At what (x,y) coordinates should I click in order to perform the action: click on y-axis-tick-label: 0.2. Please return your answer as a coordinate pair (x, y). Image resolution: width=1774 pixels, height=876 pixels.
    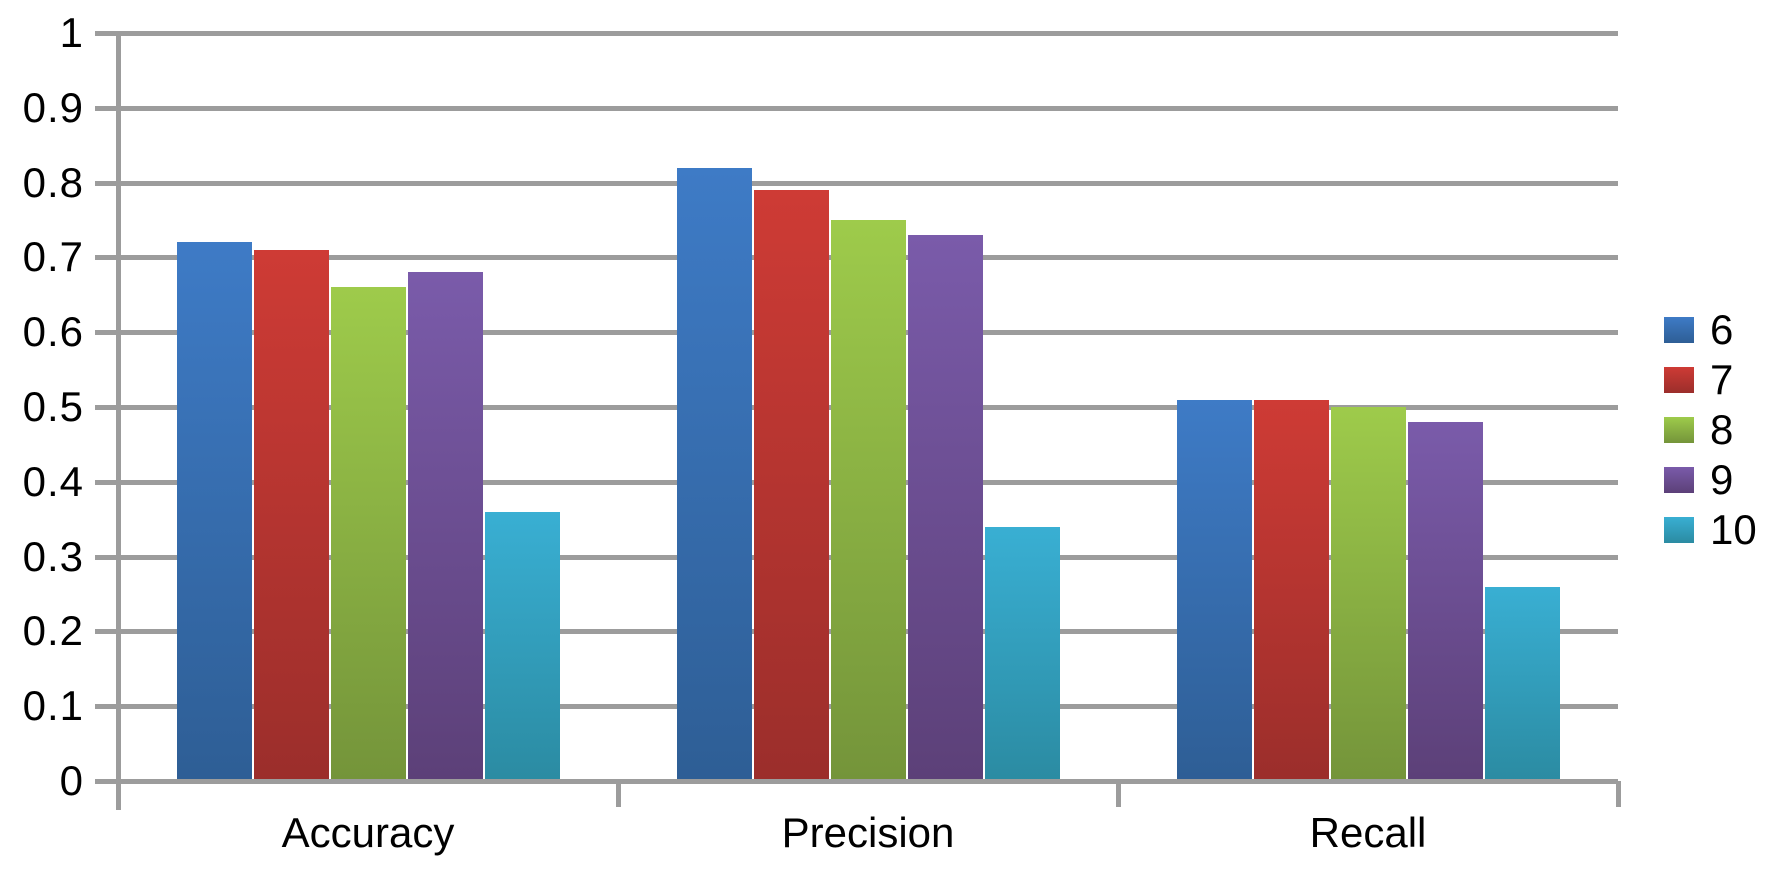
    Looking at the image, I should click on (53, 631).